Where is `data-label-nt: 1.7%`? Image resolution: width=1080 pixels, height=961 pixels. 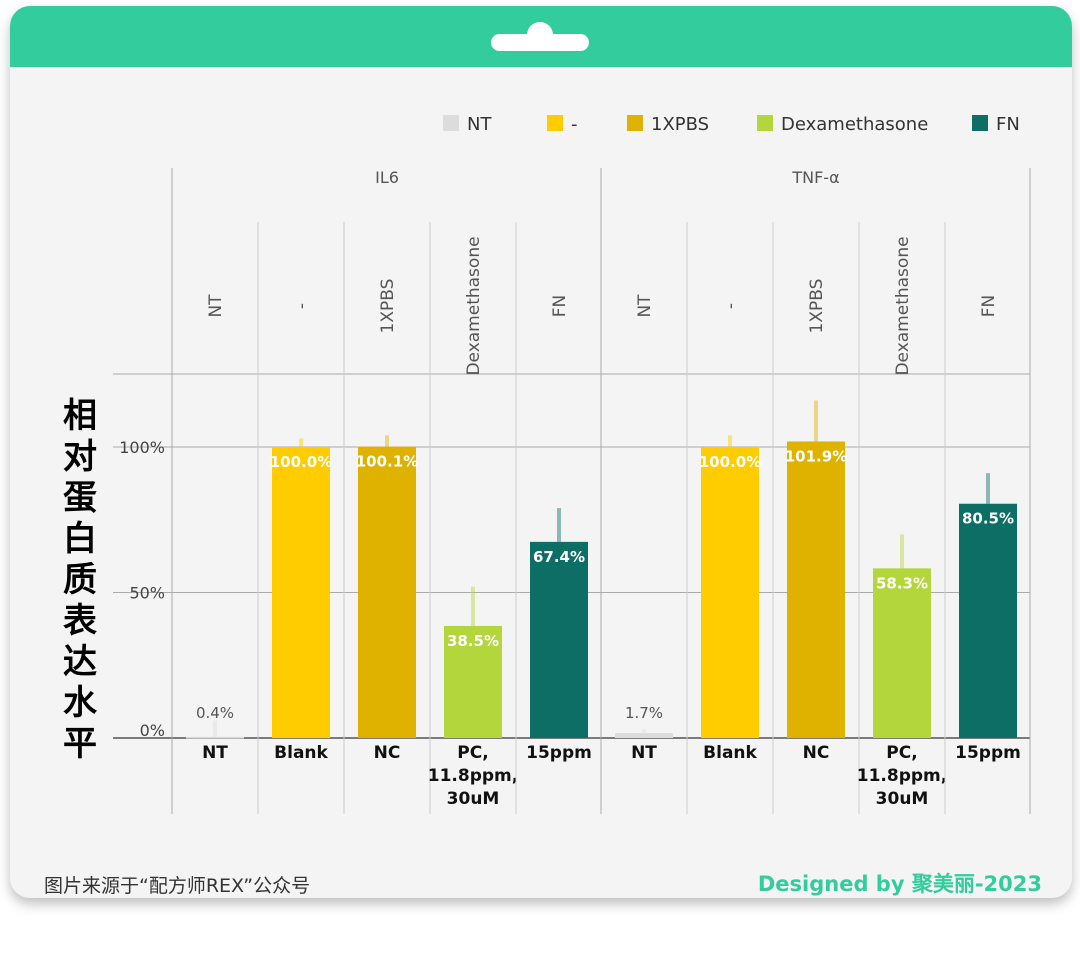 data-label-nt: 1.7% is located at coordinates (644, 713).